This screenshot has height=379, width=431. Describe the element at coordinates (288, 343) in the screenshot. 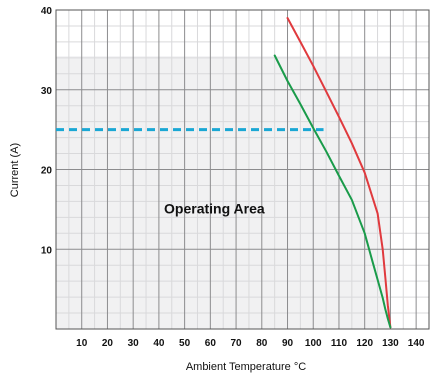

I see `x-tick-label: 90` at that location.